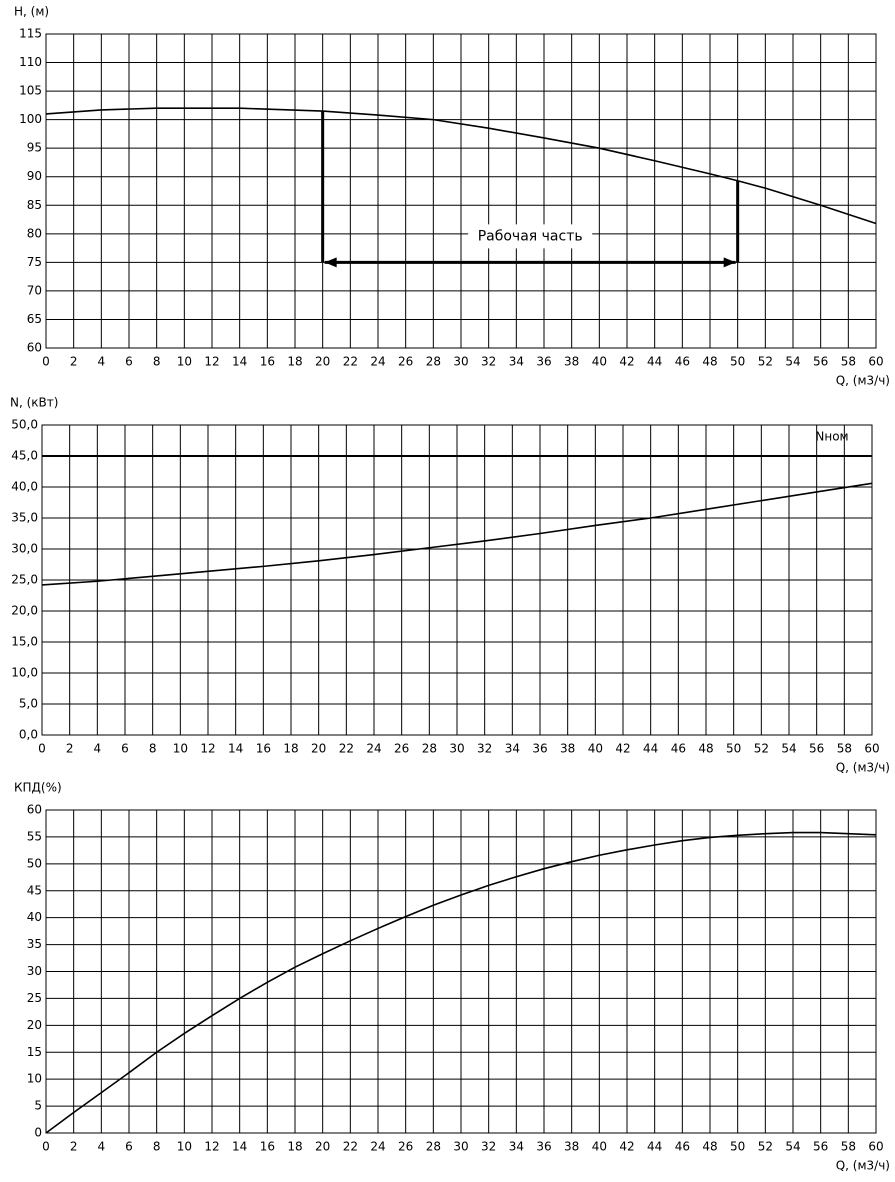  I want to click on y-tick-label: 15,0, so click(24, 642).